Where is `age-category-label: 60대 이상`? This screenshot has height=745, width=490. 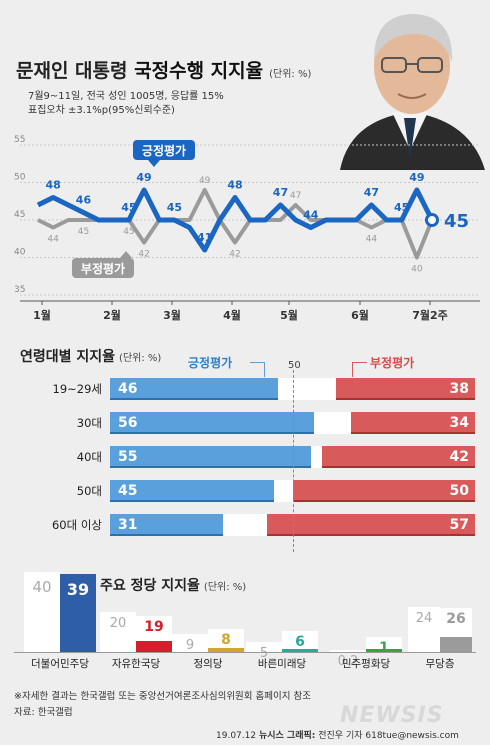
age-category-label: 60대 이상 is located at coordinates (76, 525).